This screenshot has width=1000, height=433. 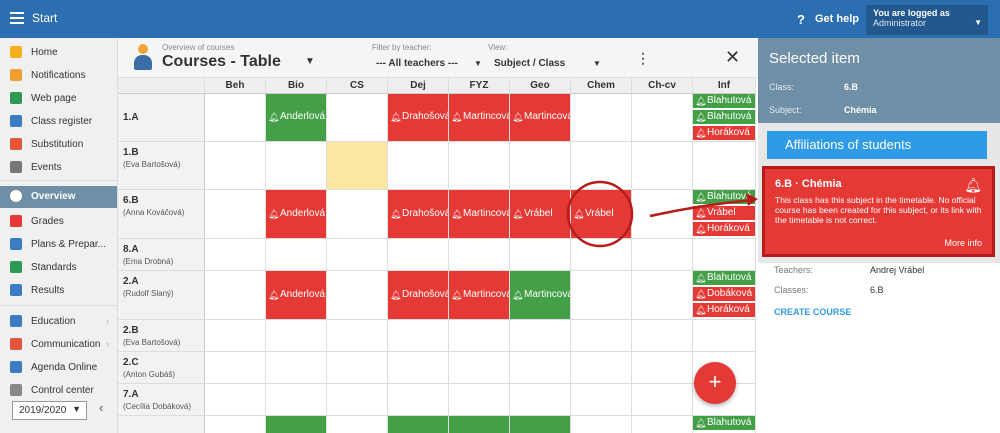 I want to click on row-header: 8.A (Ema Drobná), so click(x=161, y=255).